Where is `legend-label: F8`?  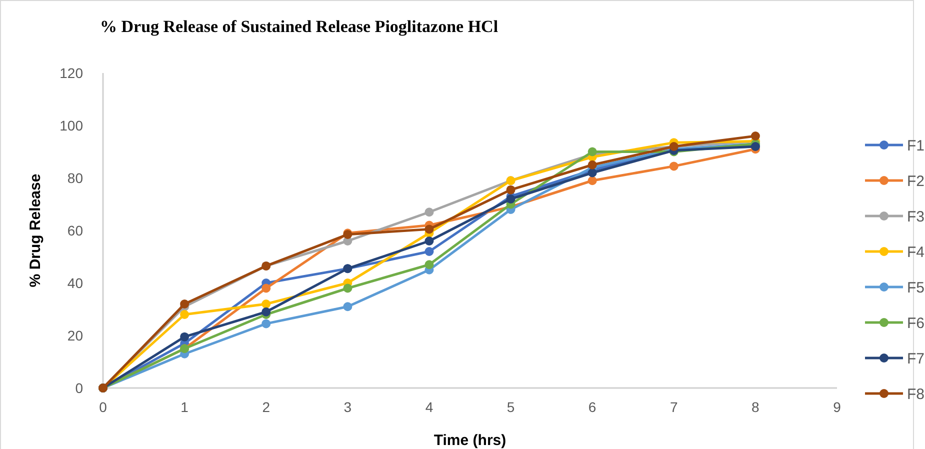 legend-label: F8 is located at coordinates (916, 394).